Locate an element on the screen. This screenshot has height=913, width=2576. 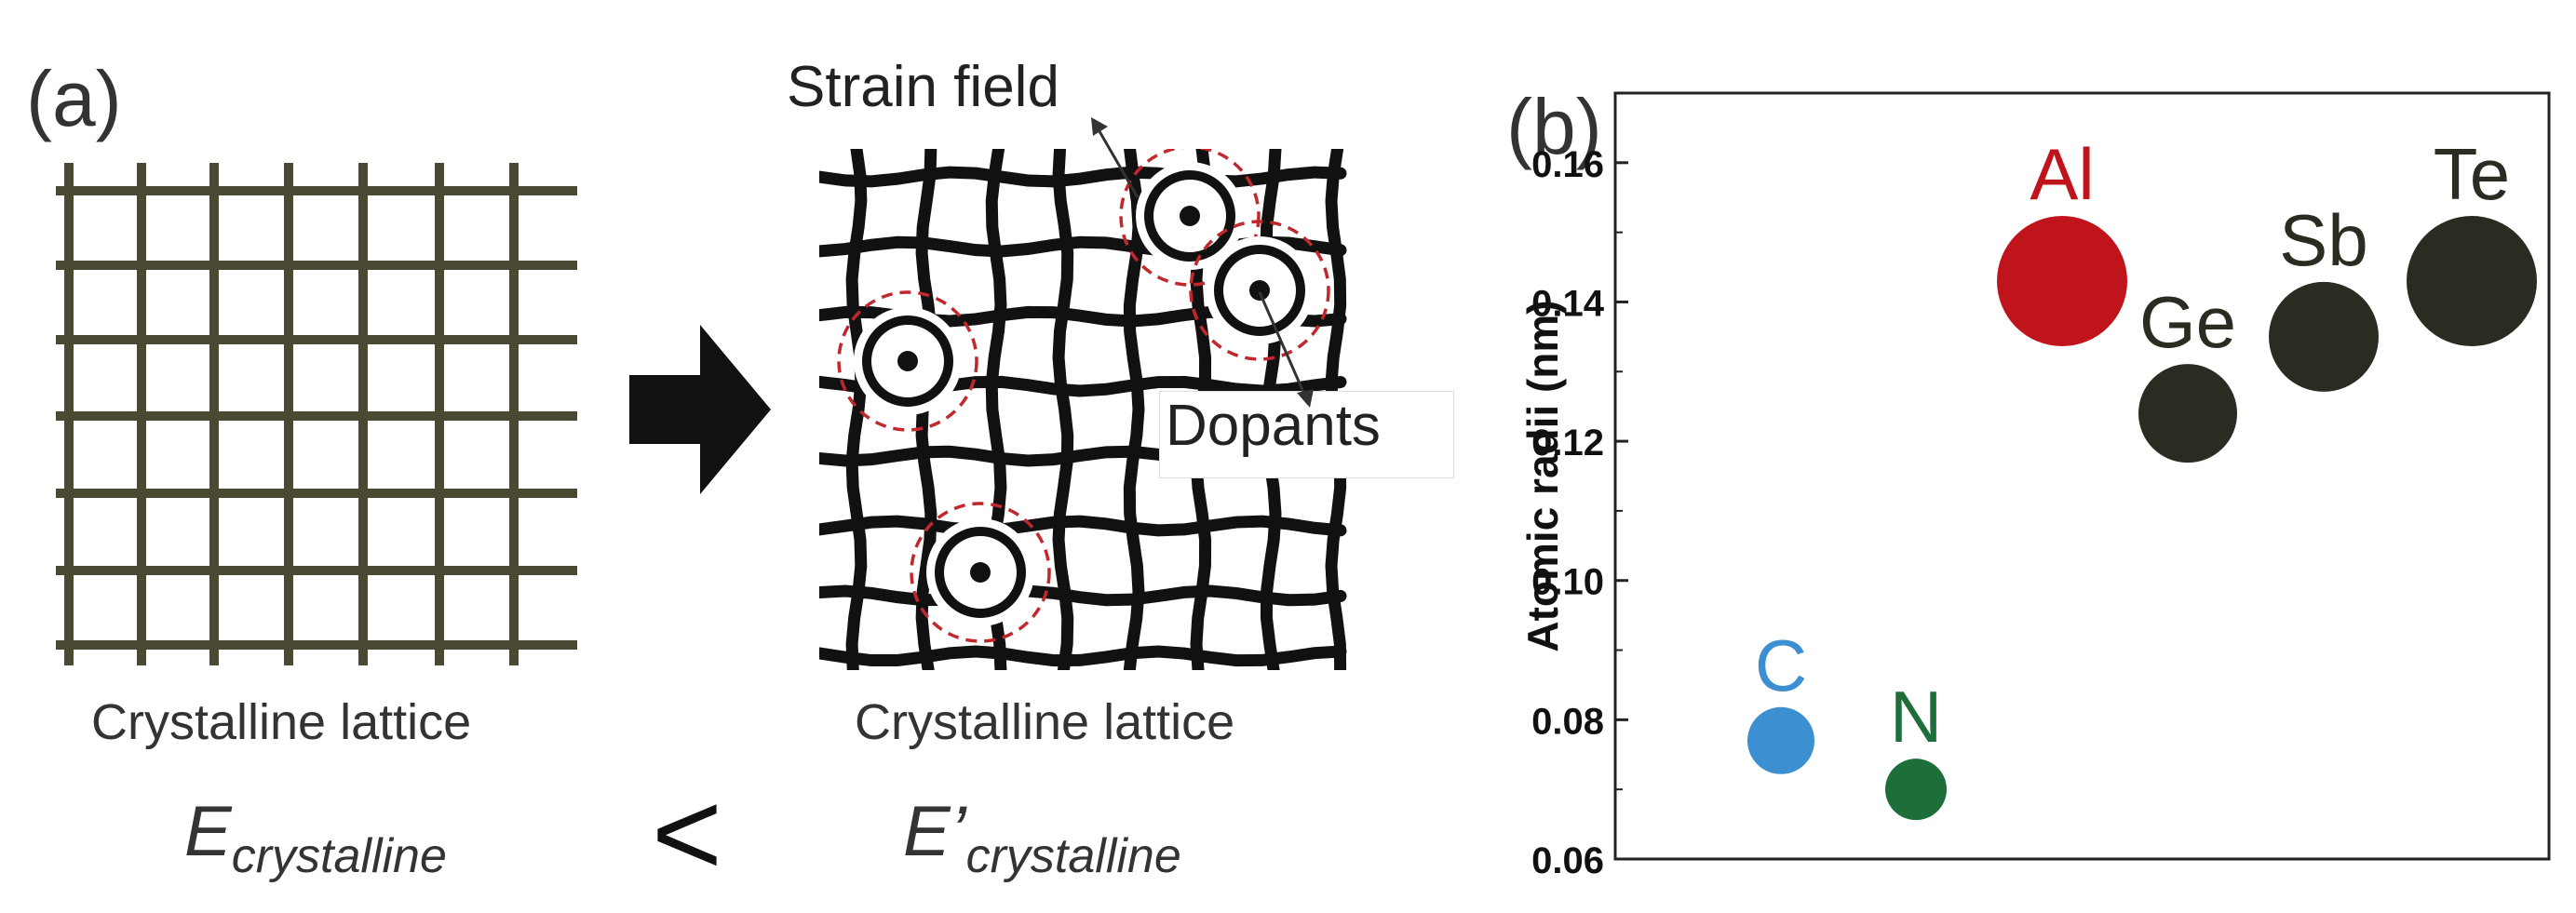
caption-left: Crystalline lattice is located at coordinates (281, 722).